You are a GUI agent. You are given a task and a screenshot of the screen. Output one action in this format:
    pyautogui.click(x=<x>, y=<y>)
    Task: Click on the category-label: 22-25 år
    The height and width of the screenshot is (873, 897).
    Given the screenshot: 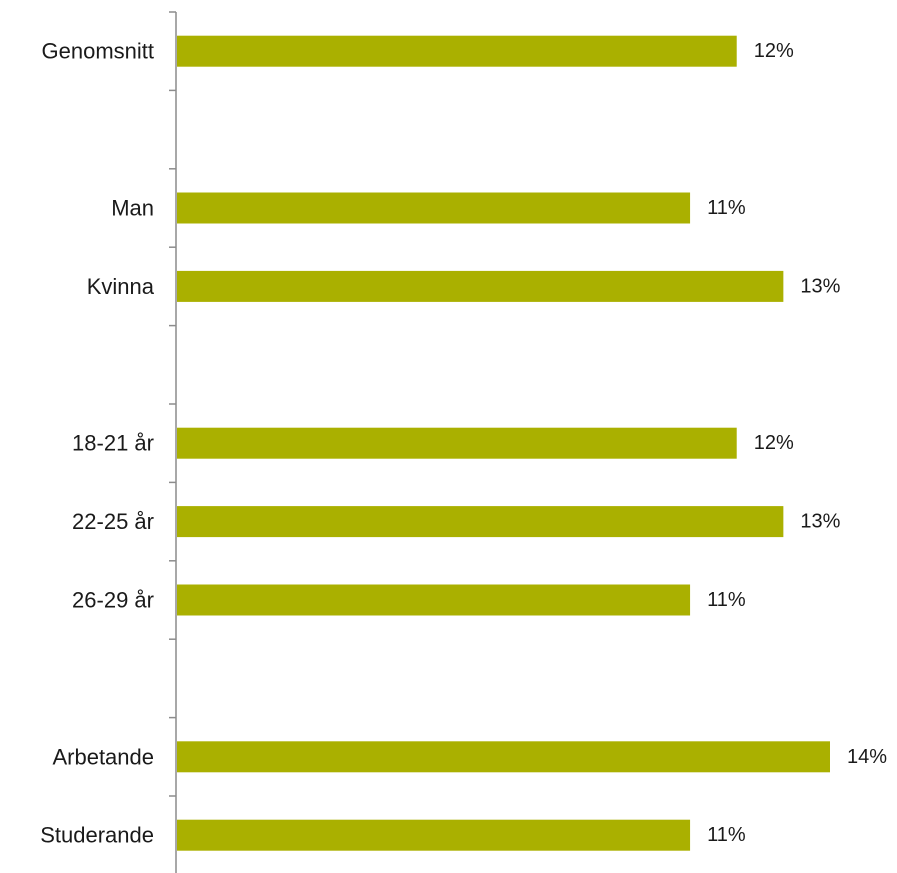 What is the action you would take?
    pyautogui.click(x=113, y=521)
    